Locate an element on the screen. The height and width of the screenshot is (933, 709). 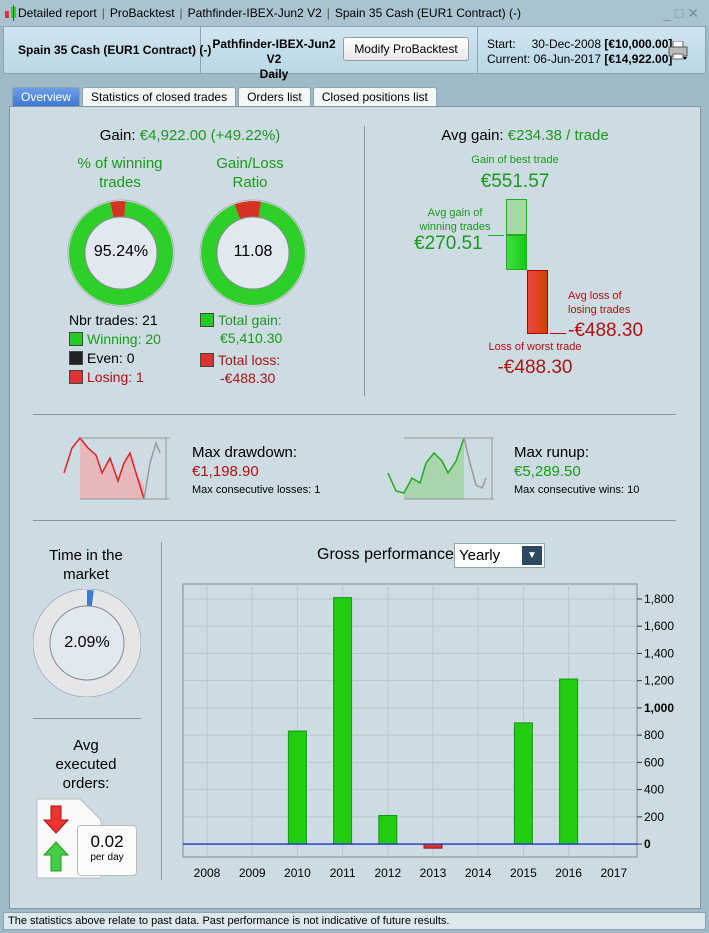
title-part: ProBacktest is located at coordinates (142, 13).